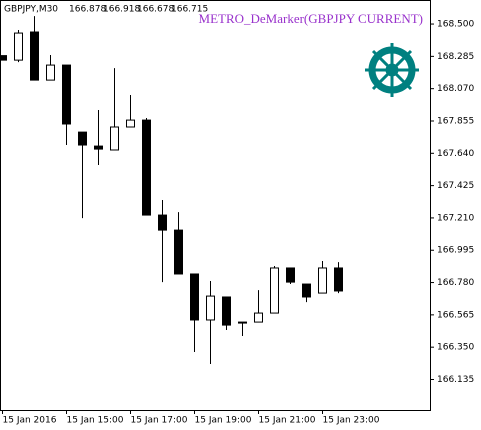 This screenshot has height=430, width=481. I want to click on y-tick-label: 166.995, so click(455, 251).